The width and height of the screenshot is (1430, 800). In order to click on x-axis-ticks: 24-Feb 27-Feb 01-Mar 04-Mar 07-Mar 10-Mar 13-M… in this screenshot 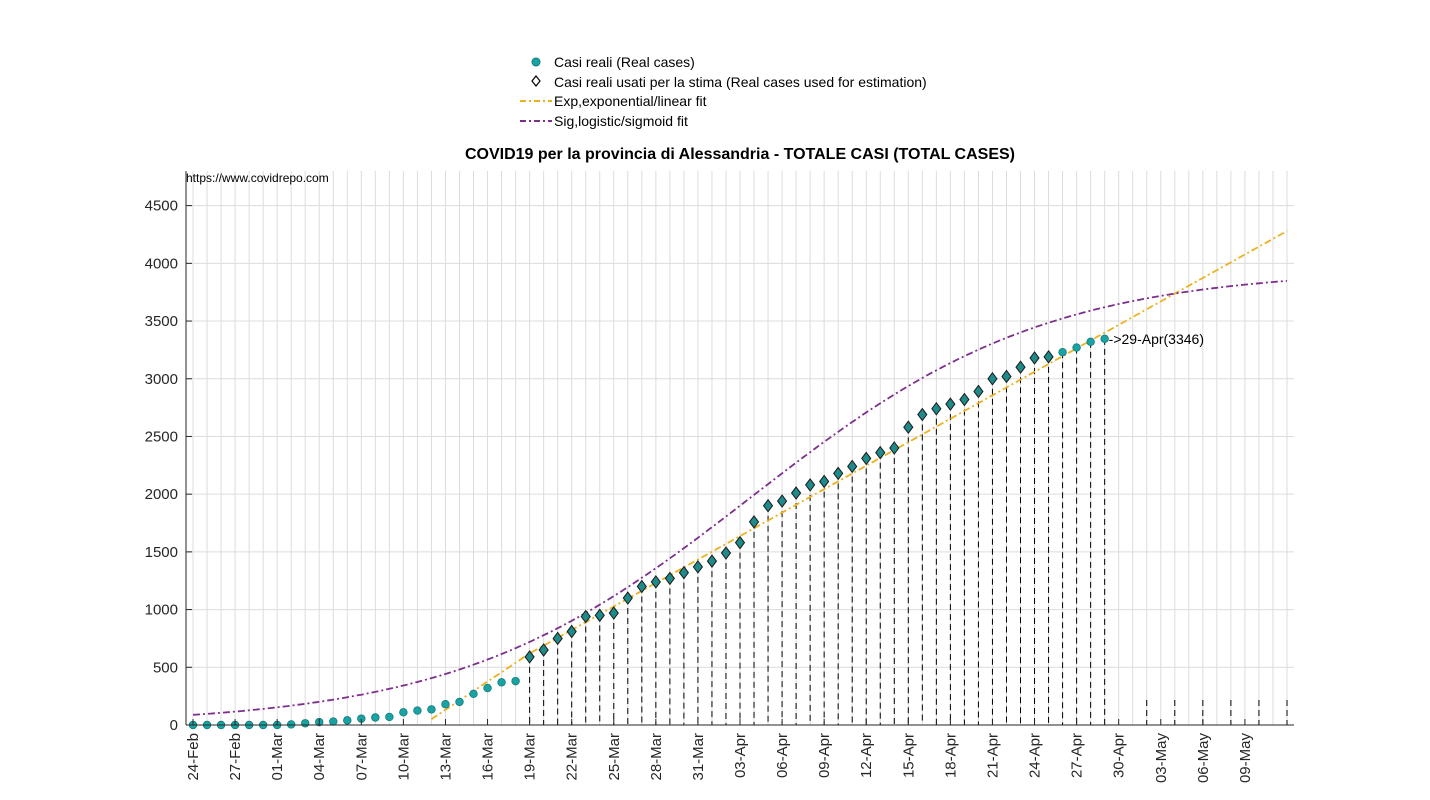, I will do `click(719, 751)`.